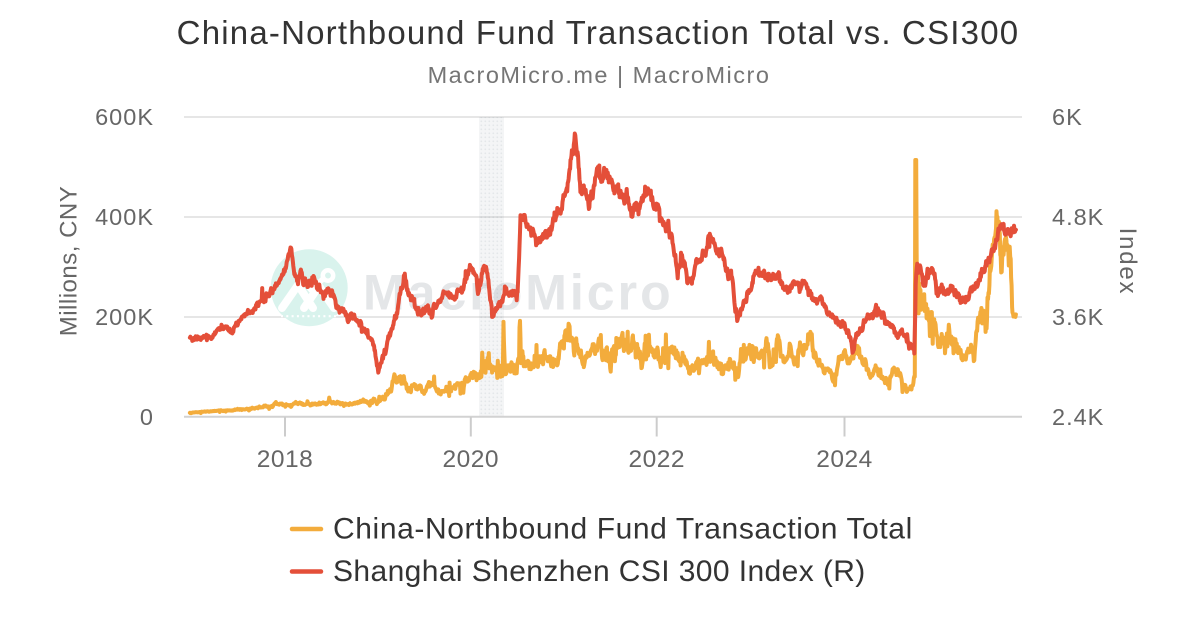 The width and height of the screenshot is (1200, 630). What do you see at coordinates (69, 261) in the screenshot?
I see `svg-text: Millions, CNY` at bounding box center [69, 261].